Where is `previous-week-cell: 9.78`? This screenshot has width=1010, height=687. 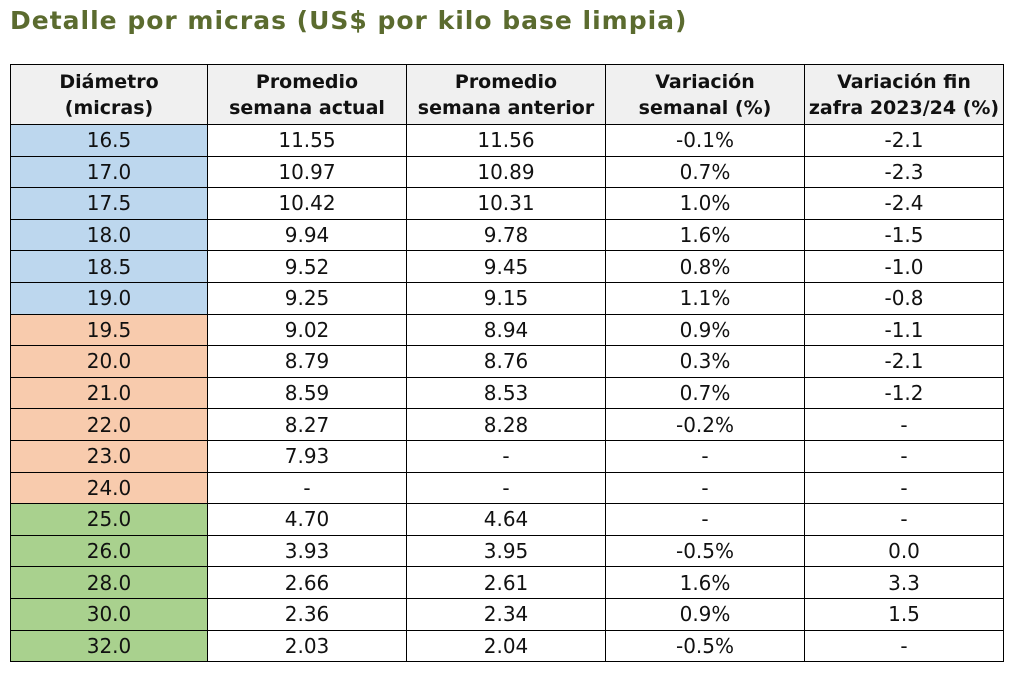 previous-week-cell: 9.78 is located at coordinates (506, 235).